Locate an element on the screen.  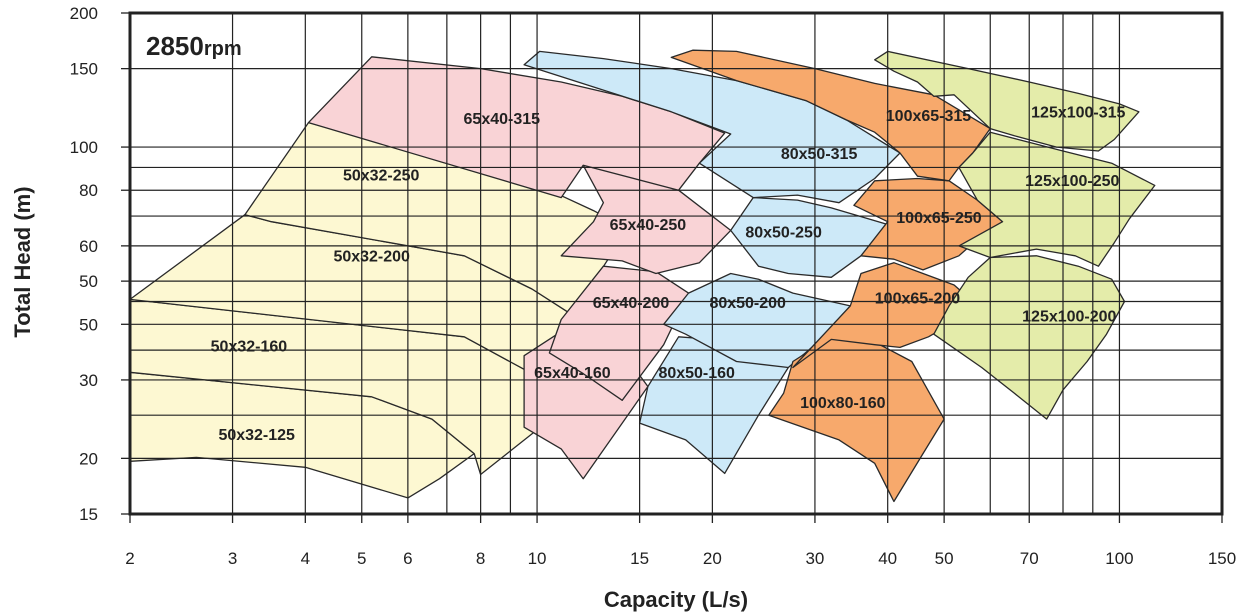
region-label-100x65-250: 100x65-250 is located at coordinates (939, 218).